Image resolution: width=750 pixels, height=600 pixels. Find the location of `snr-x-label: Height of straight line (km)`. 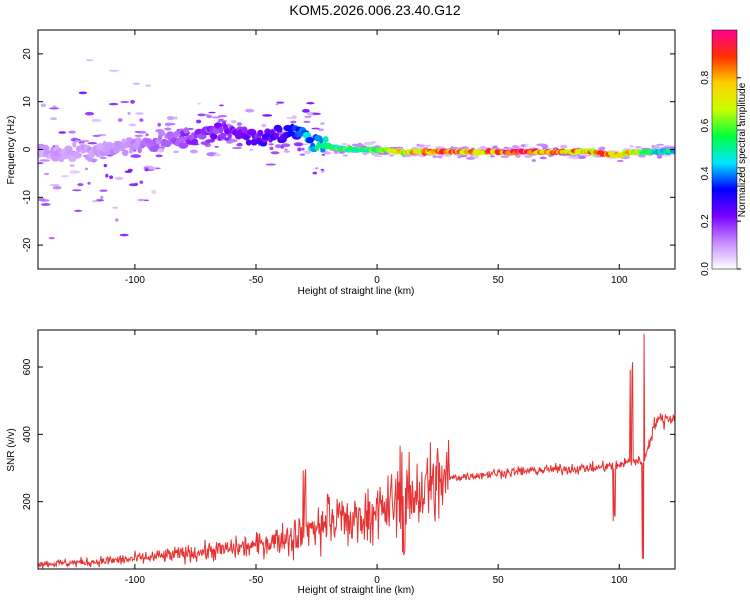

snr-x-label: Height of straight line (km) is located at coordinates (356, 590).